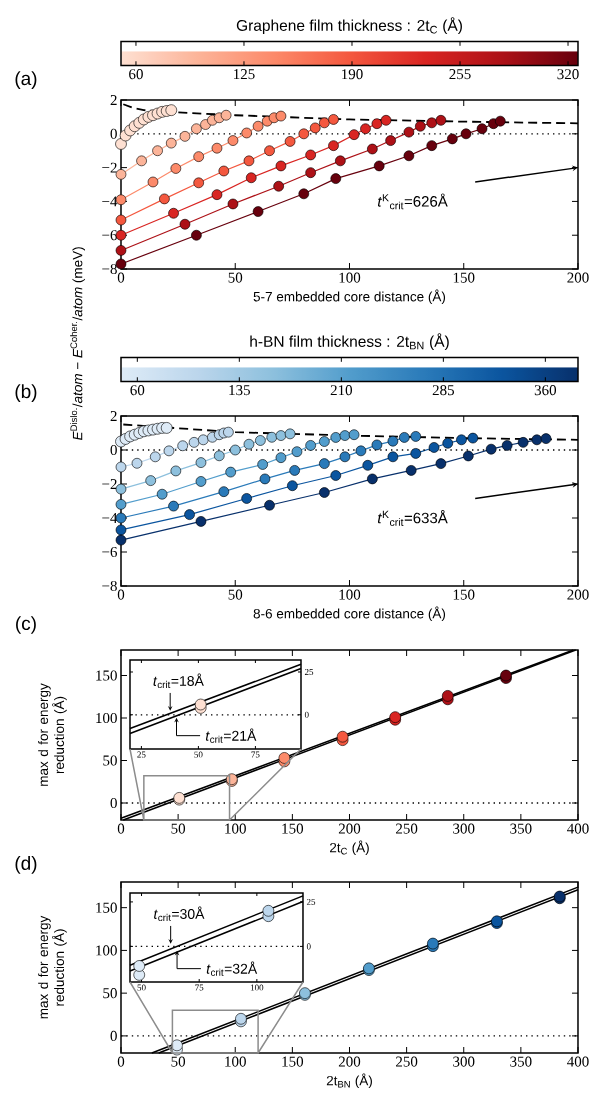  Describe the element at coordinates (244, 74) in the screenshot. I see `color-bar-label: 125` at that location.